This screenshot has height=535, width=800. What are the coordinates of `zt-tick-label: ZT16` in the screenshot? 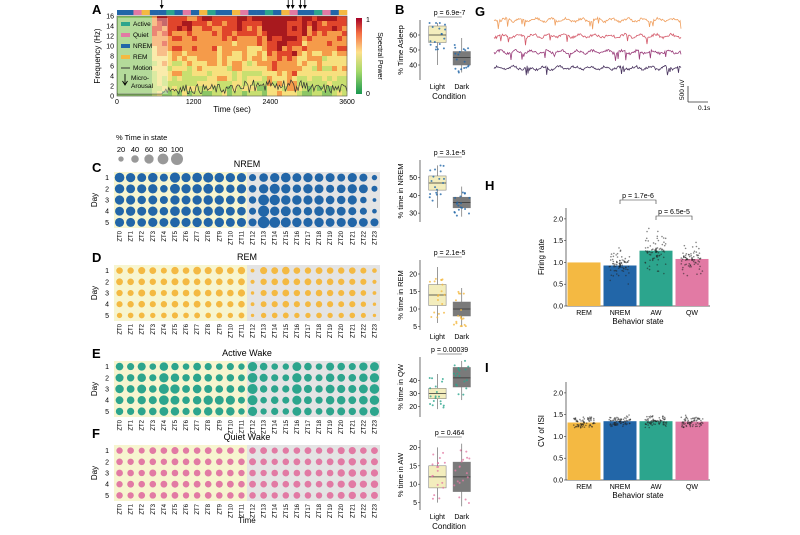 It's located at (298, 510).